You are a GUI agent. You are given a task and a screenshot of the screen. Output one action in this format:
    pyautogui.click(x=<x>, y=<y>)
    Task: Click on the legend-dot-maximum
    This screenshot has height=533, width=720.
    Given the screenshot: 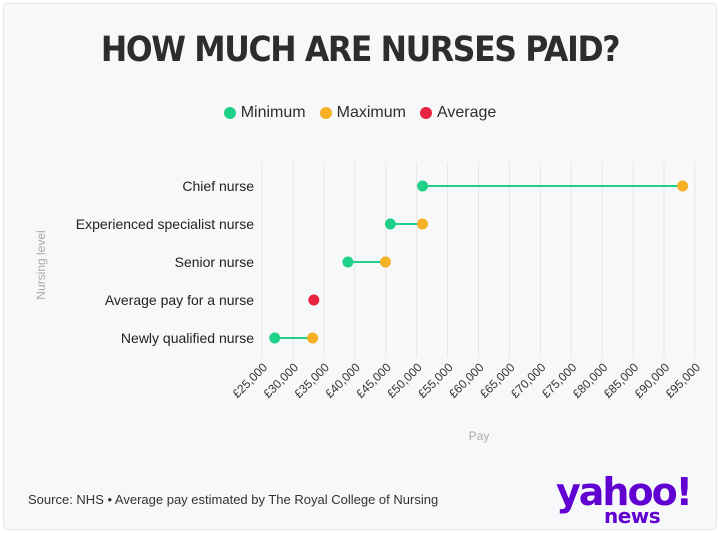 What is the action you would take?
    pyautogui.click(x=325, y=113)
    